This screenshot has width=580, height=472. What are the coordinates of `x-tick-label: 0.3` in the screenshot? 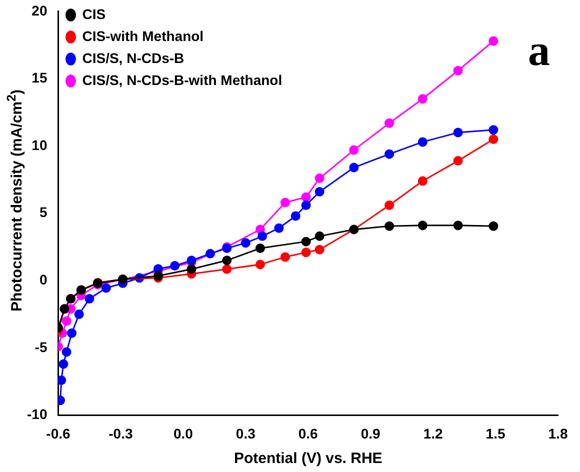 It's located at (246, 433).